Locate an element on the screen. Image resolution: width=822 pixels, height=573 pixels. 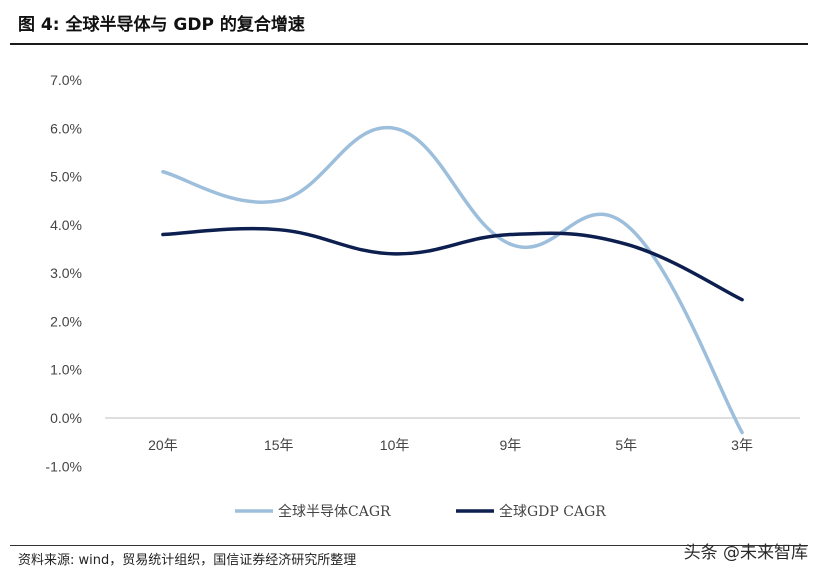
y-tick-label: 2.0% is located at coordinates (66, 321).